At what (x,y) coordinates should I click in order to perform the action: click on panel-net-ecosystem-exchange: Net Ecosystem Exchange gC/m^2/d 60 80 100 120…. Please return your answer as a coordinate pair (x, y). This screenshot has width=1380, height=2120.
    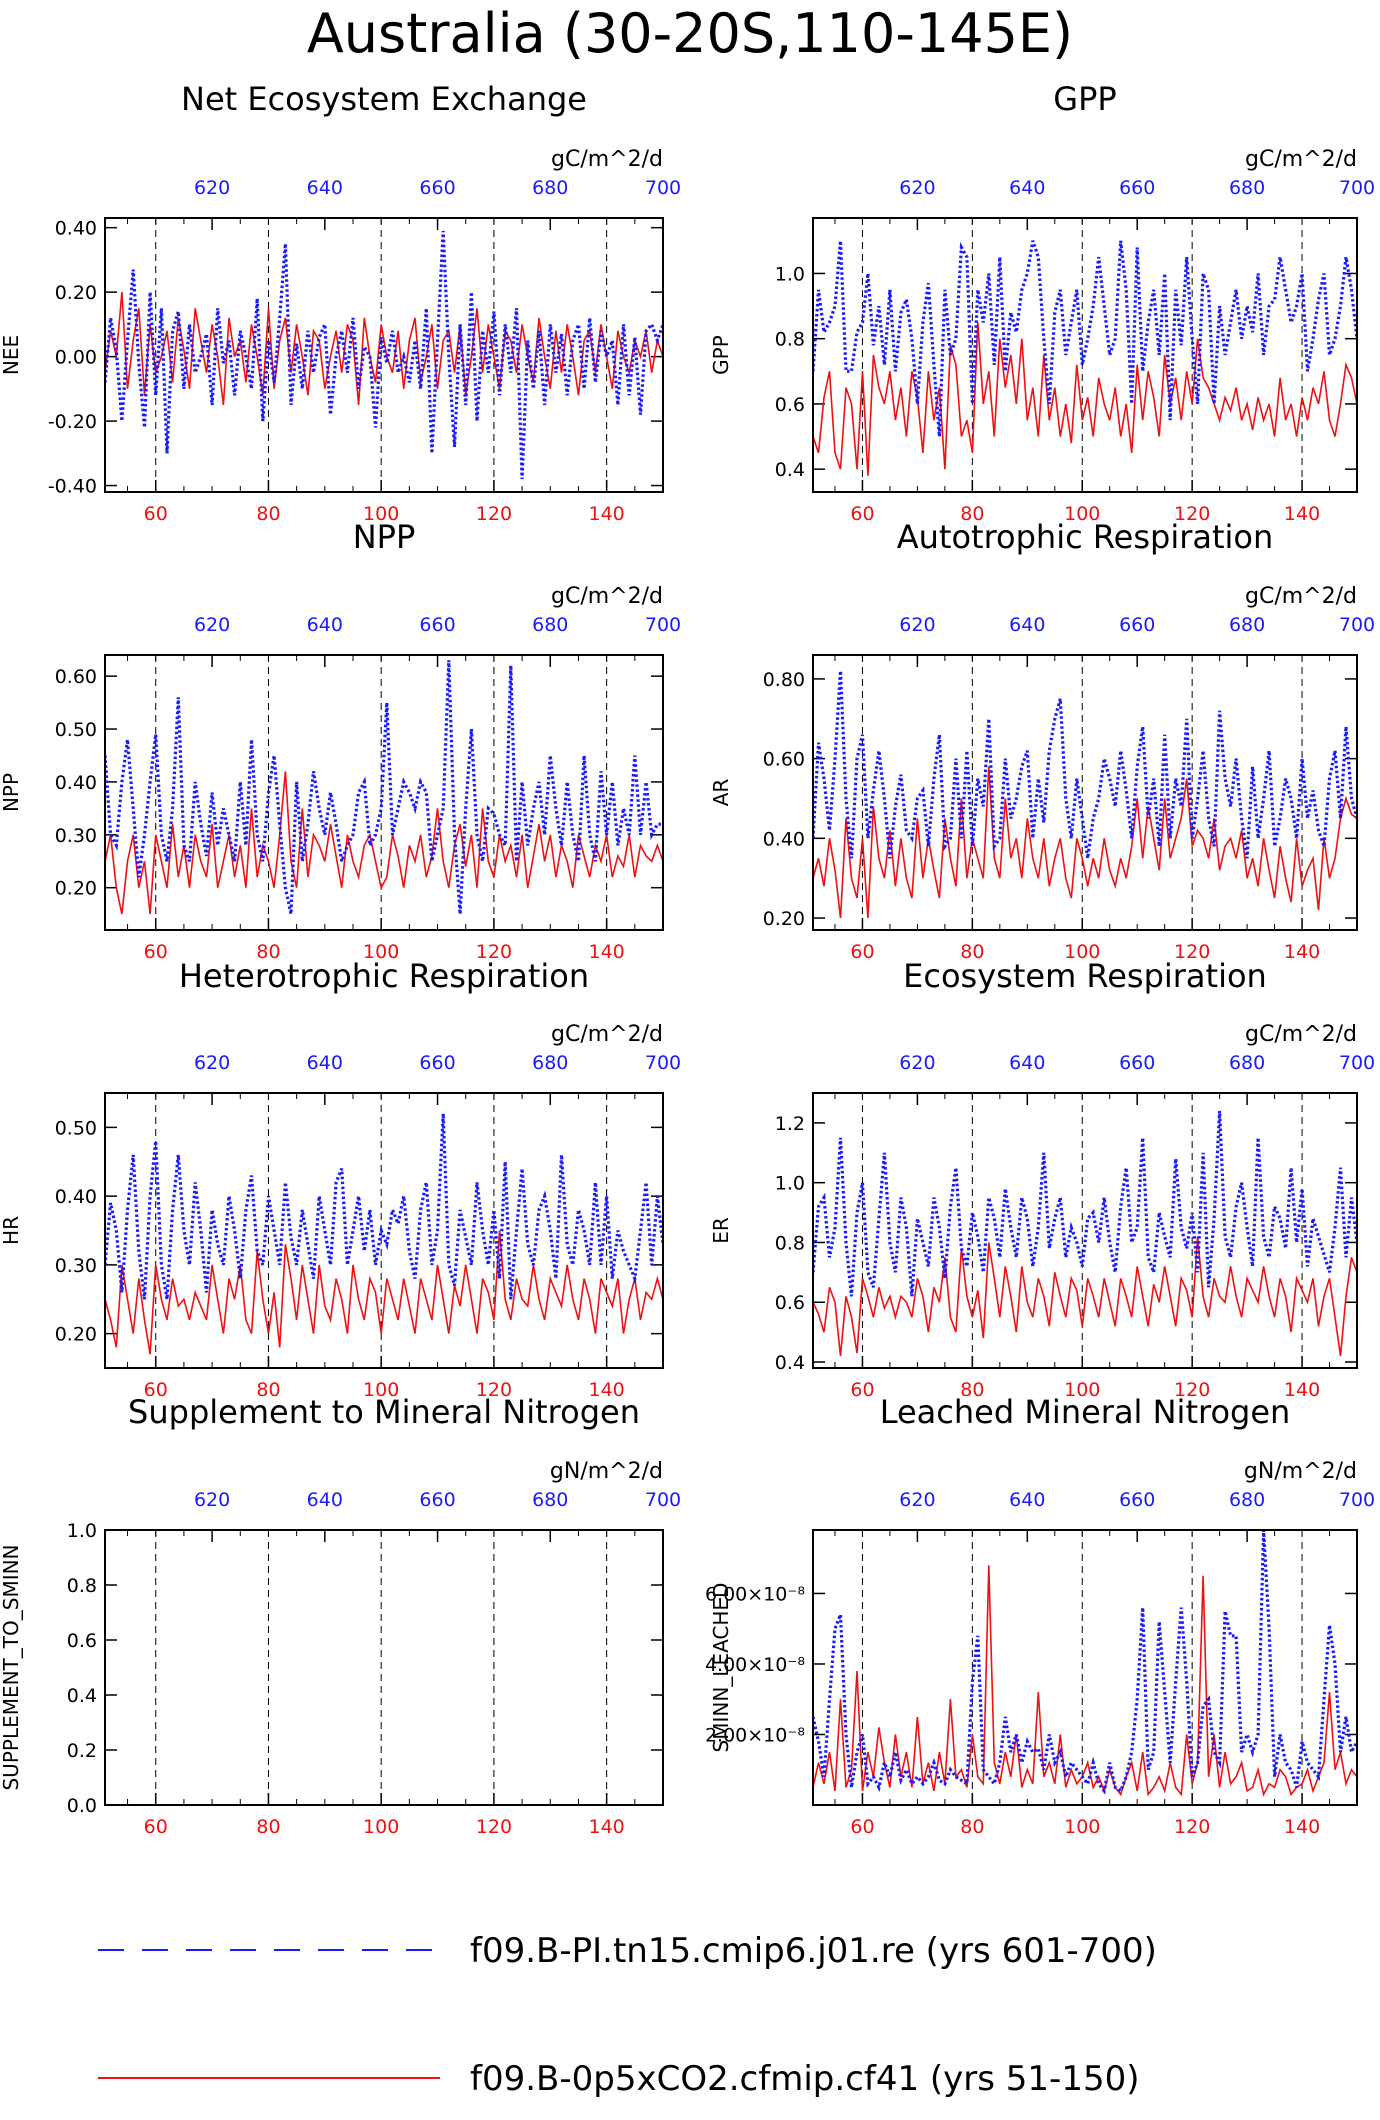
    Looking at the image, I should click on (340, 302).